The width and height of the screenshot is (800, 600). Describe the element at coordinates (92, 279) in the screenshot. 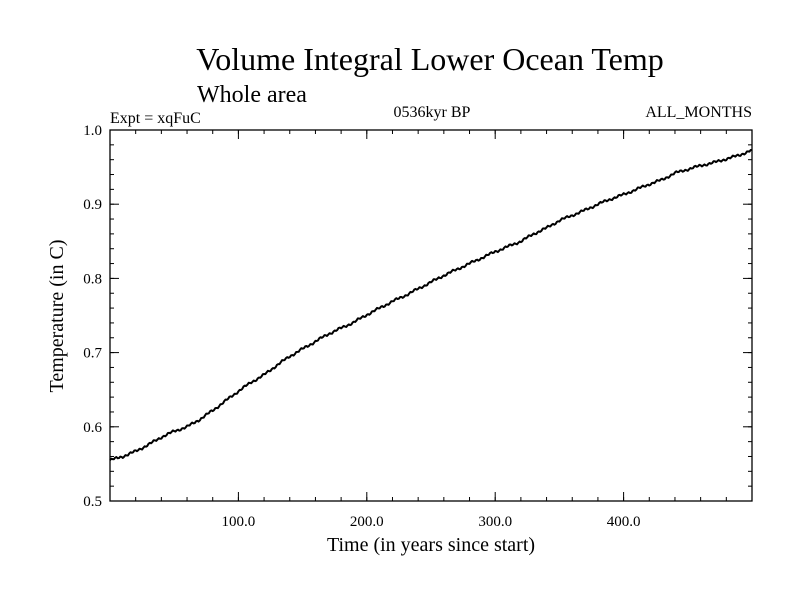

I see `y-tick-label: 0.8` at that location.